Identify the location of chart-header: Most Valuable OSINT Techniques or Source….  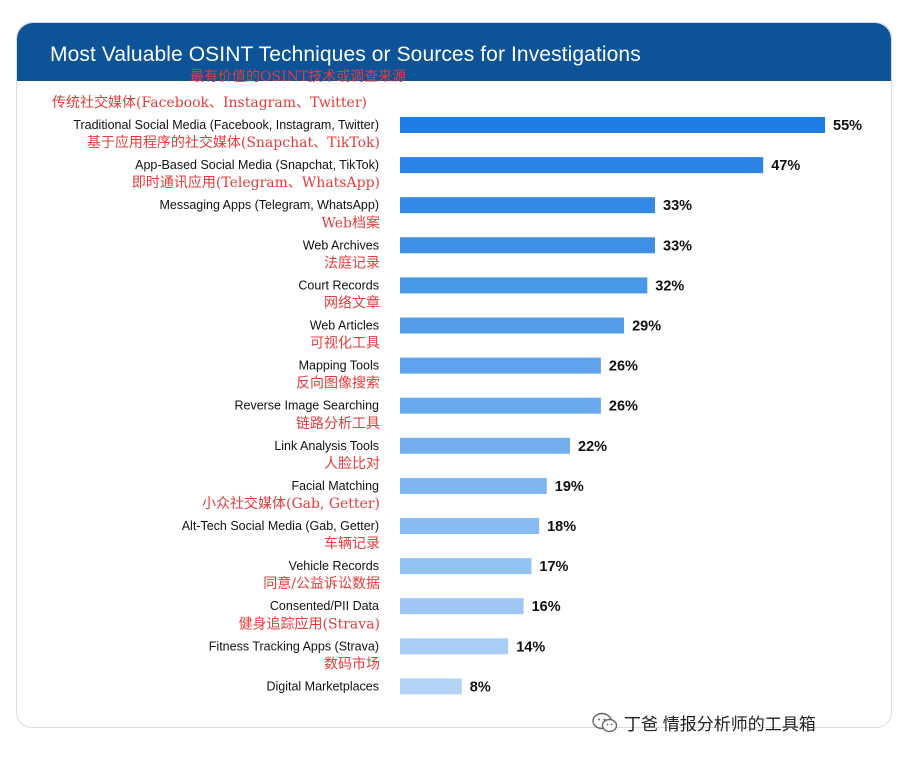
(454, 52).